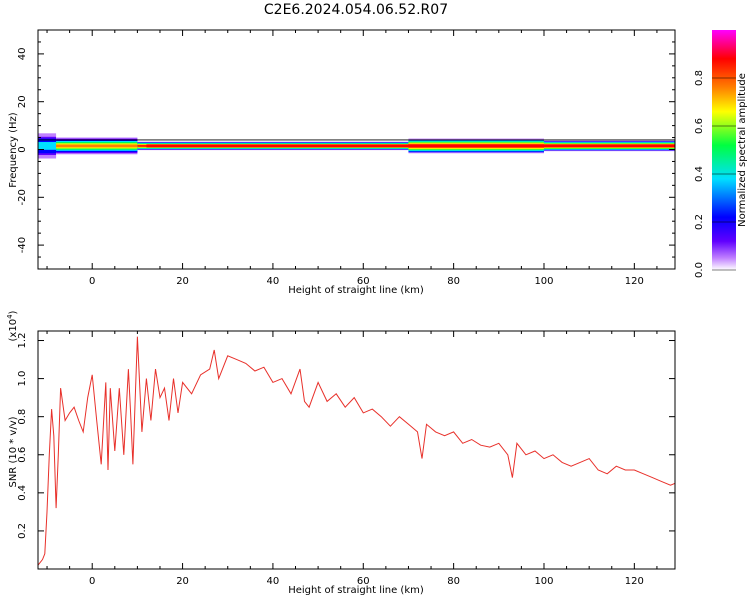 The width and height of the screenshot is (750, 600). Describe the element at coordinates (22, 493) in the screenshot. I see `snr-ytick-label: 0.4` at that location.